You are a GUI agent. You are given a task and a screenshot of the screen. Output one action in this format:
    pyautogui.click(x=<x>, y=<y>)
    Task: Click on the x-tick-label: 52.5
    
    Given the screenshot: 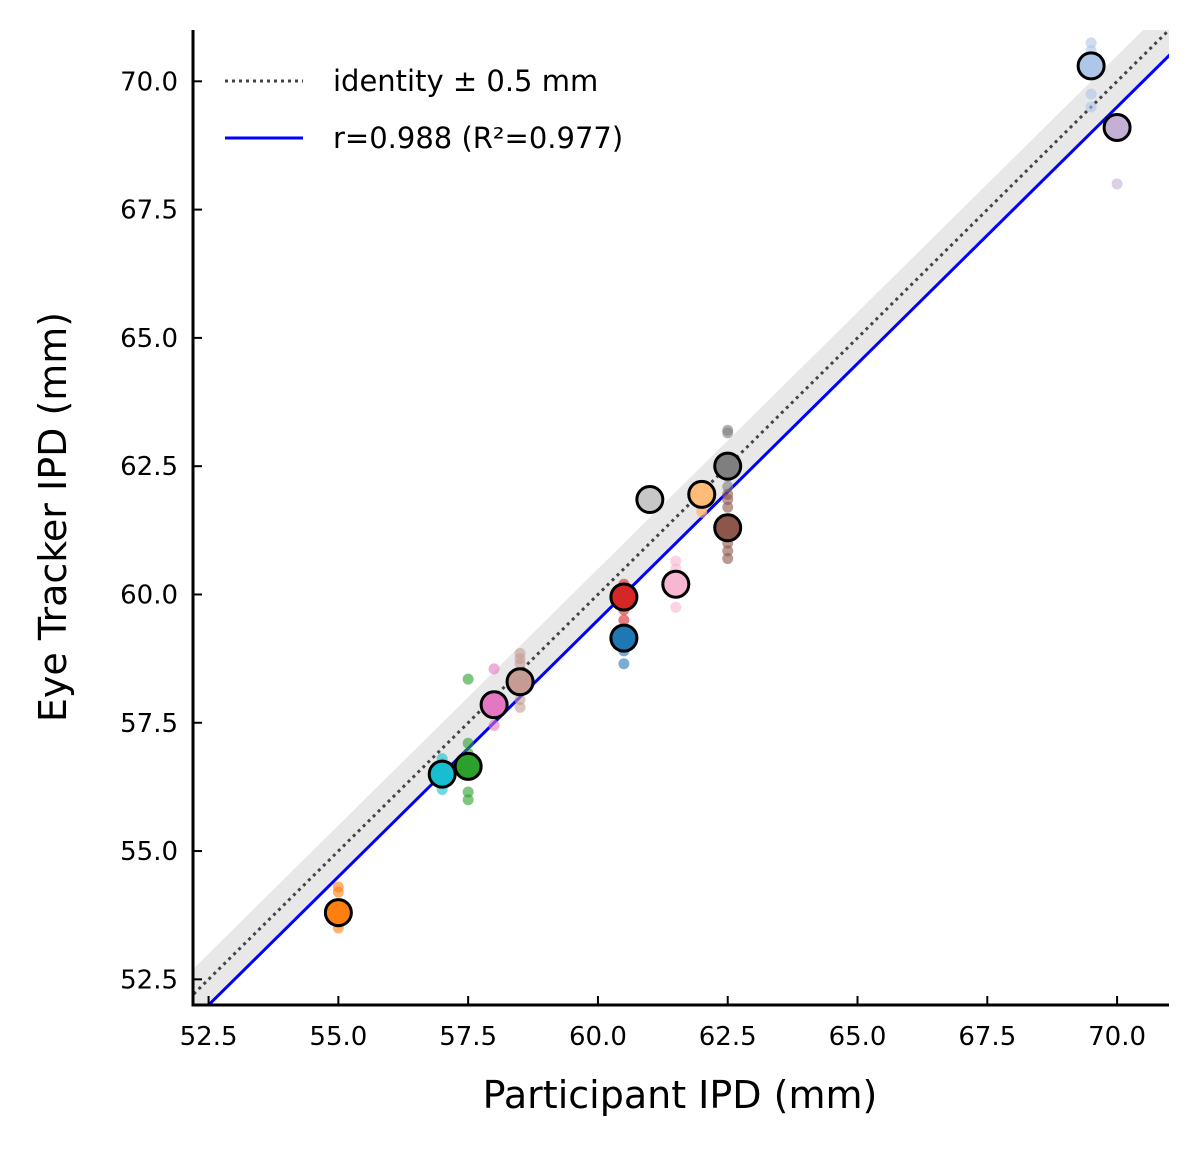 What is the action you would take?
    pyautogui.click(x=209, y=1037)
    